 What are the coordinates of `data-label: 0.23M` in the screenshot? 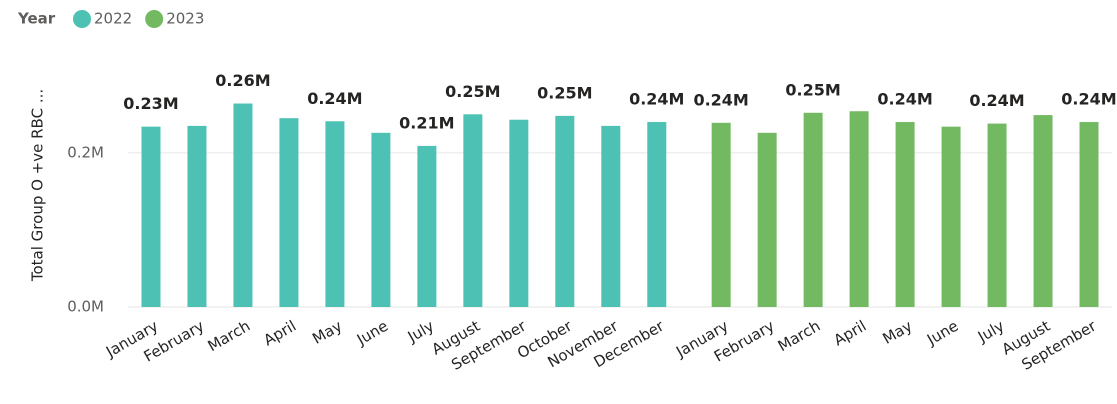 It's located at (150, 103).